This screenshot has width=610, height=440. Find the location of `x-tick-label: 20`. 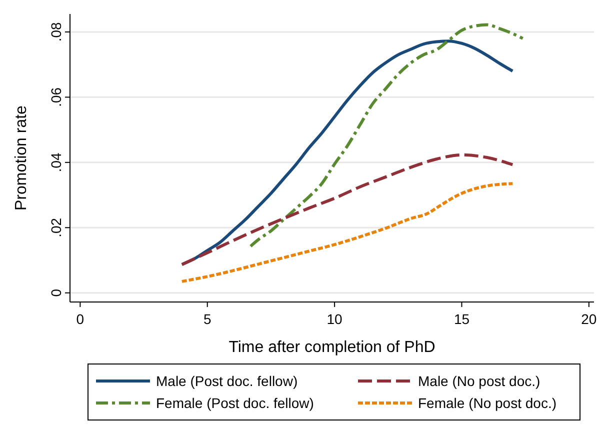

x-tick-label: 20 is located at coordinates (589, 319).